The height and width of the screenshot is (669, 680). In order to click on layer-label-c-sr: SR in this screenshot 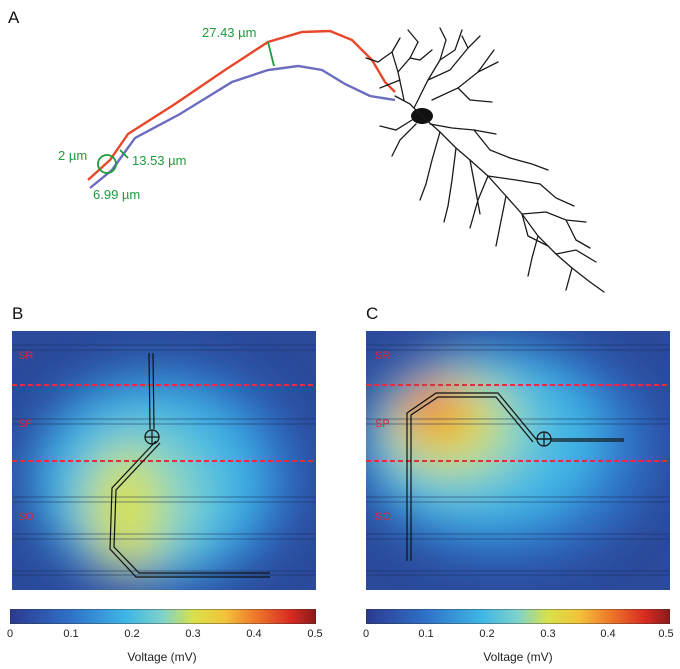, I will do `click(383, 356)`.